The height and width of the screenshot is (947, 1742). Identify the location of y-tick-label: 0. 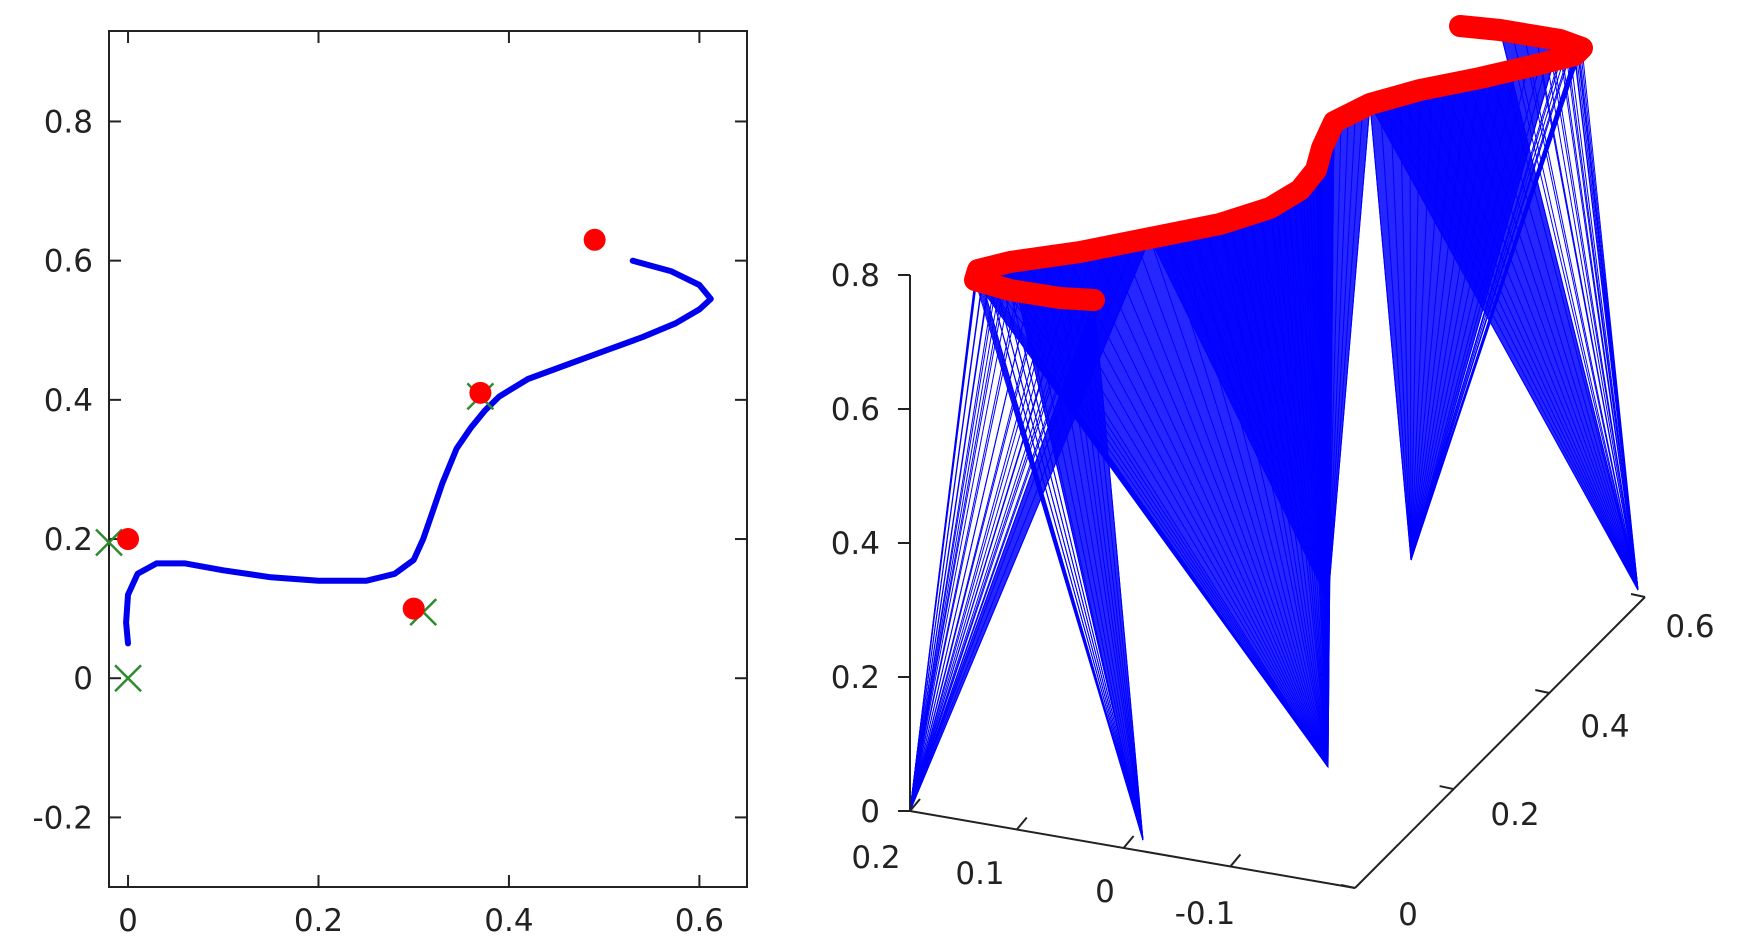
(83, 679).